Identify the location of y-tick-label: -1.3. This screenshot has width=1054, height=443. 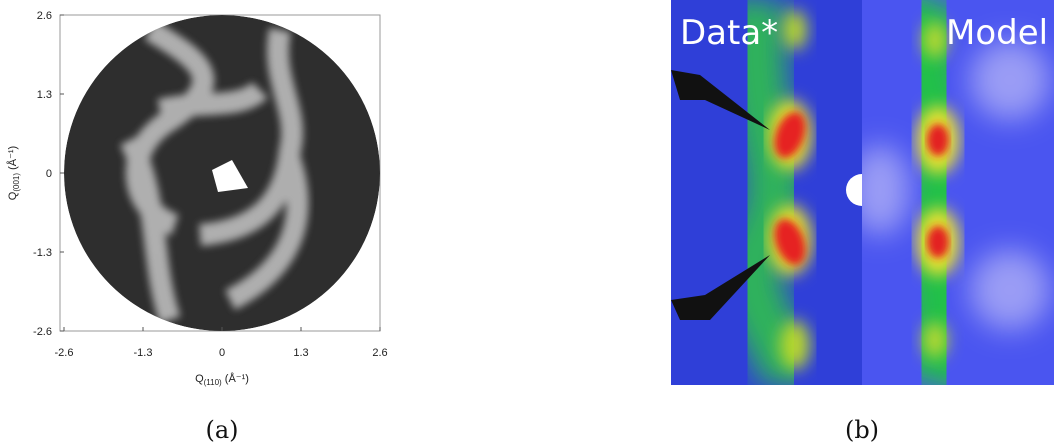
(42, 253).